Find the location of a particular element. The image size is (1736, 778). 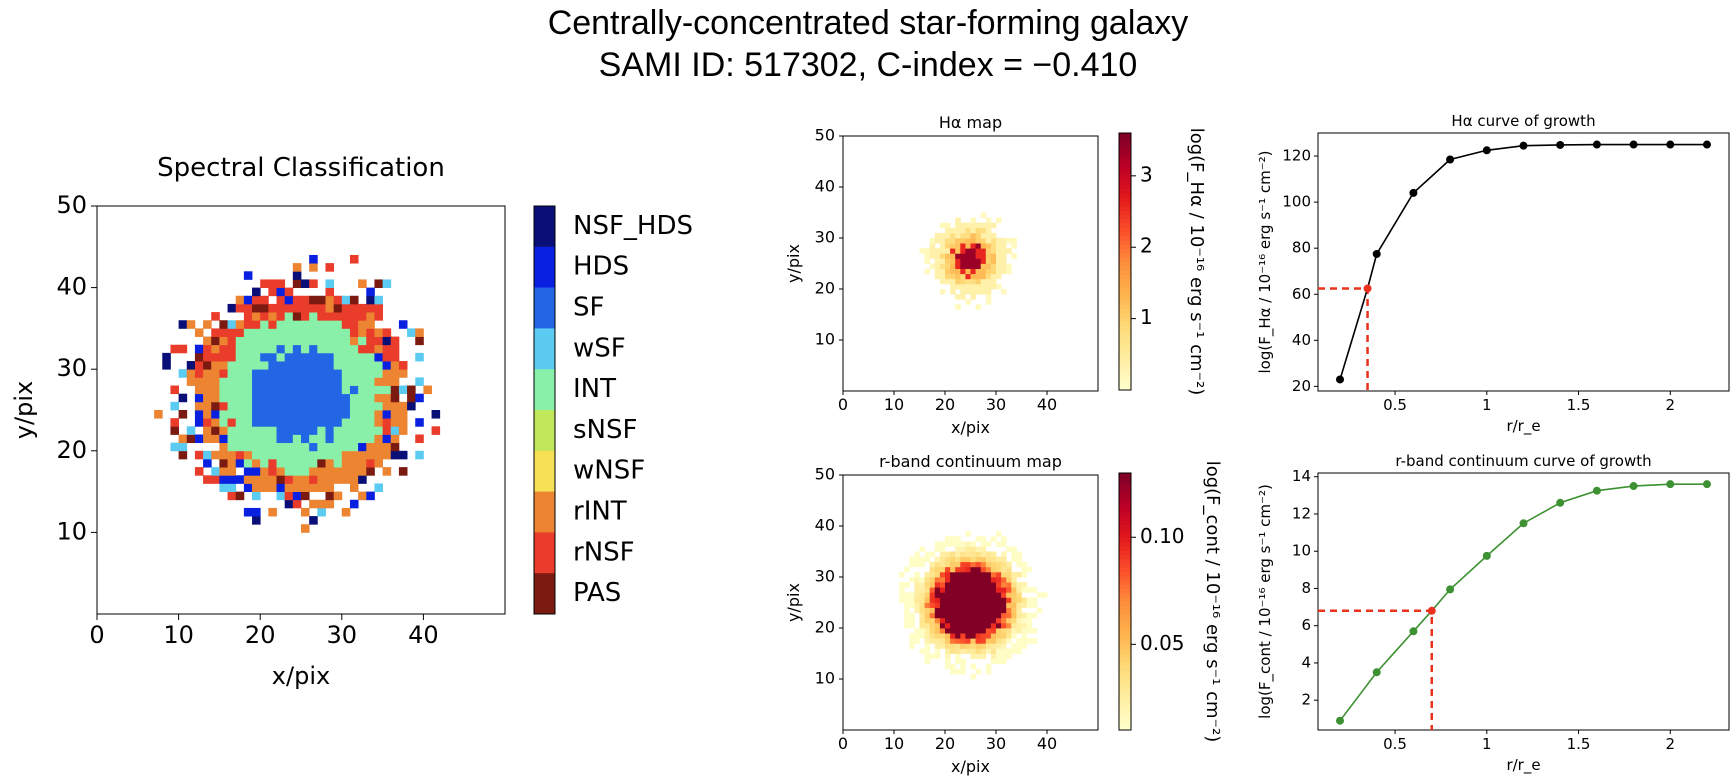

legend-label: PAS is located at coordinates (597, 593).